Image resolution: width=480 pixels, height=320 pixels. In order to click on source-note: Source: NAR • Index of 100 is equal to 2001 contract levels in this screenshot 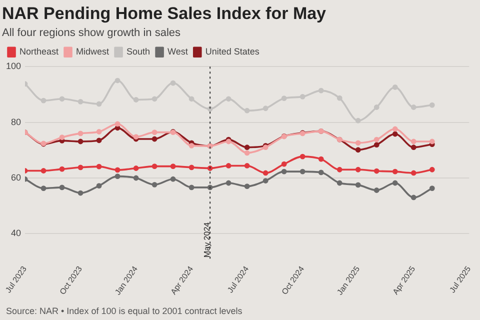, I will do `click(124, 311)`.